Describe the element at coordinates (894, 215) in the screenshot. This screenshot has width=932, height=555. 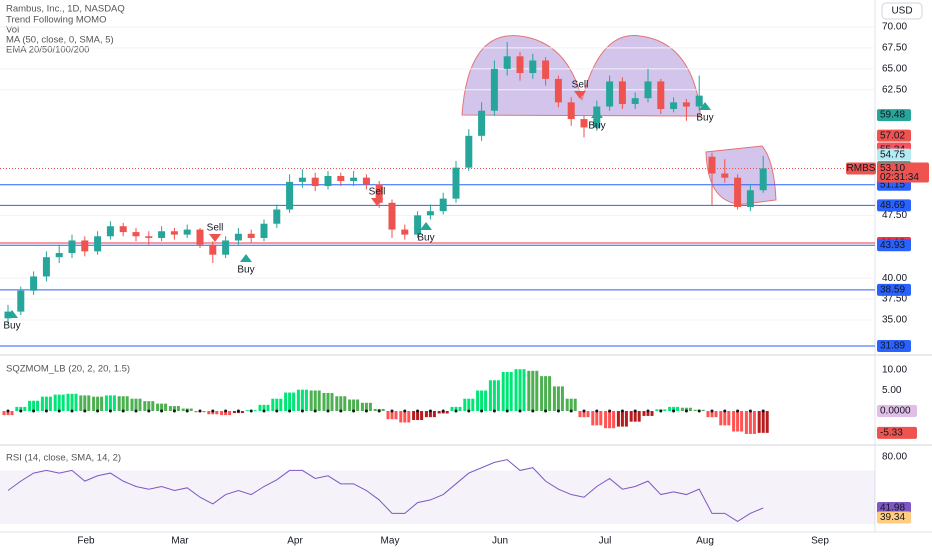
I see `price-tick-label: 47.50` at that location.